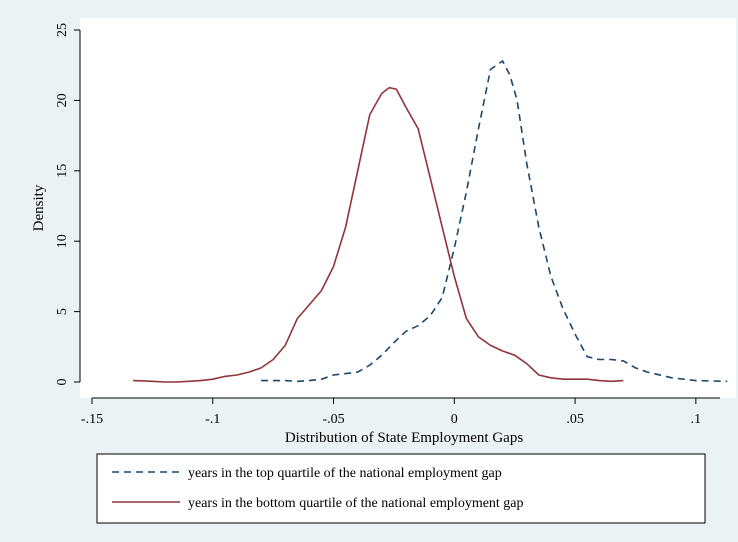 The image size is (738, 542). I want to click on x-tick-label: 0, so click(454, 419).